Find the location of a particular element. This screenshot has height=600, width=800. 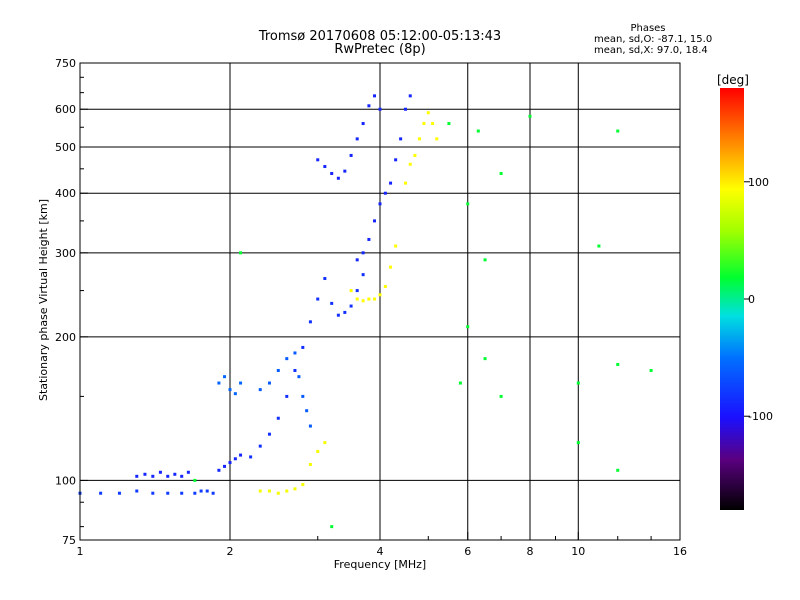

trace-o-f1-lower is located at coordinates (307, 366).